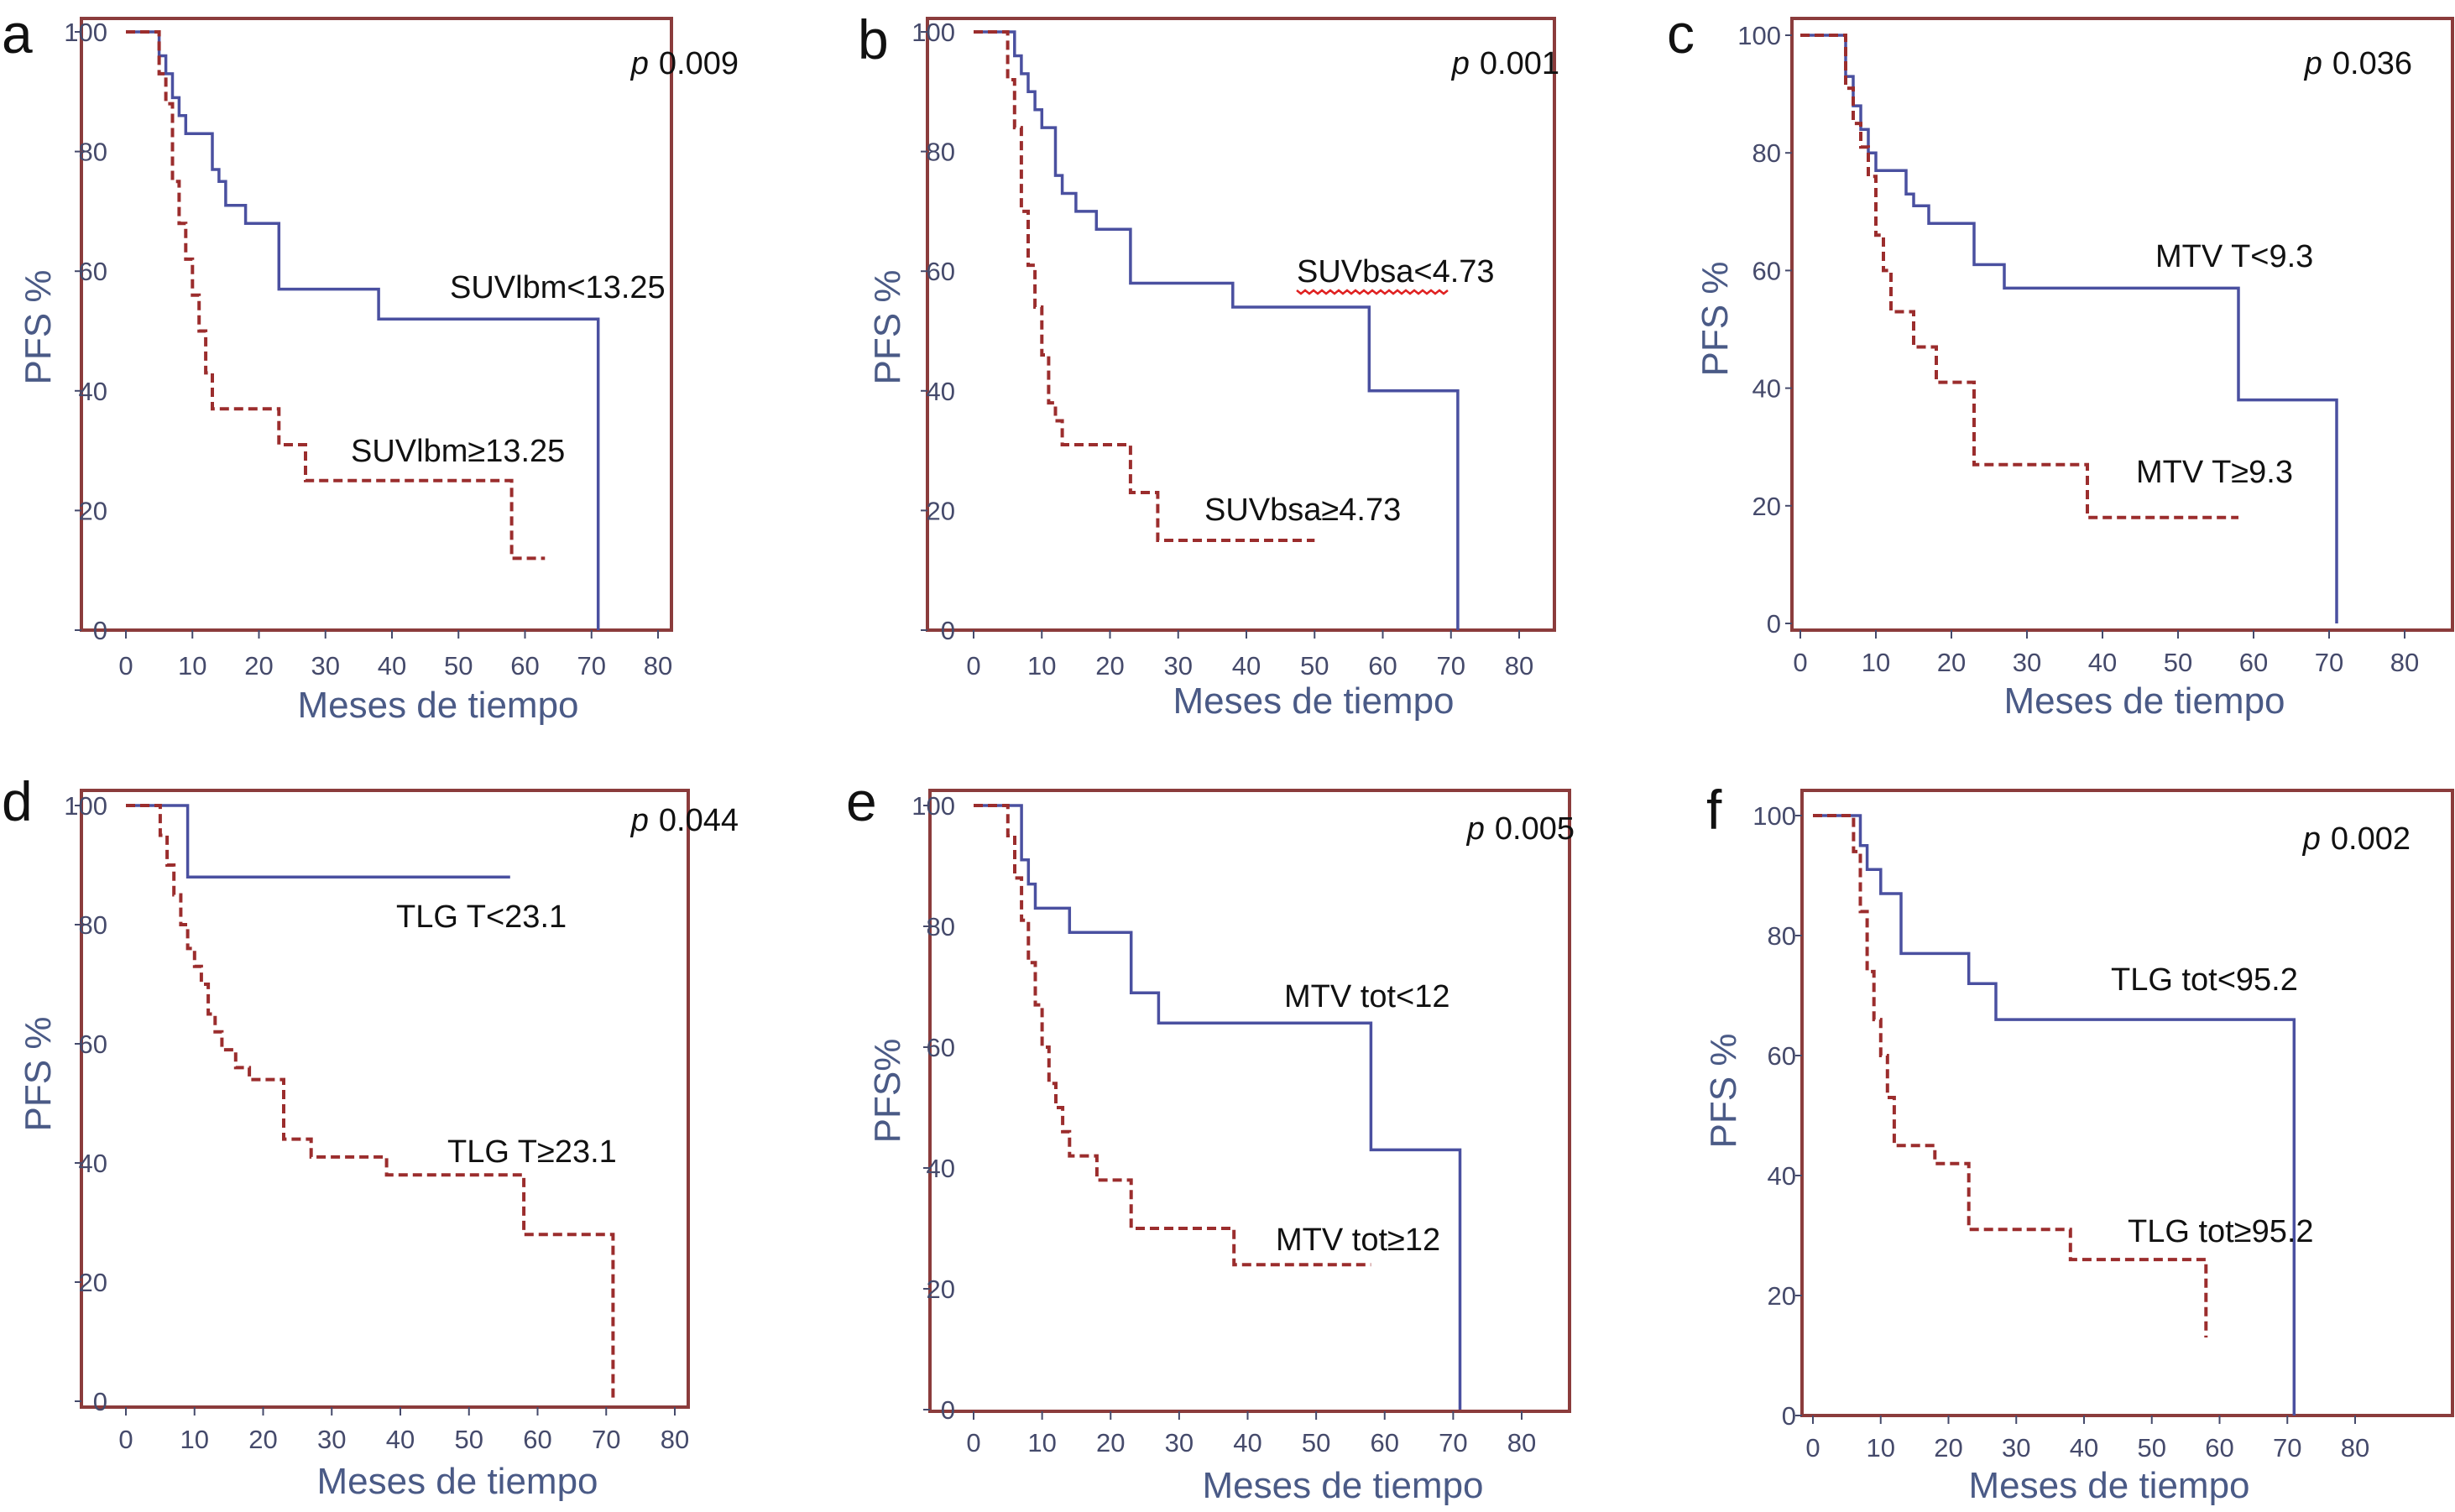 The width and height of the screenshot is (2455, 1512). Describe the element at coordinates (558, 288) in the screenshot. I see `series-label: SUVlbm<13.25` at that location.